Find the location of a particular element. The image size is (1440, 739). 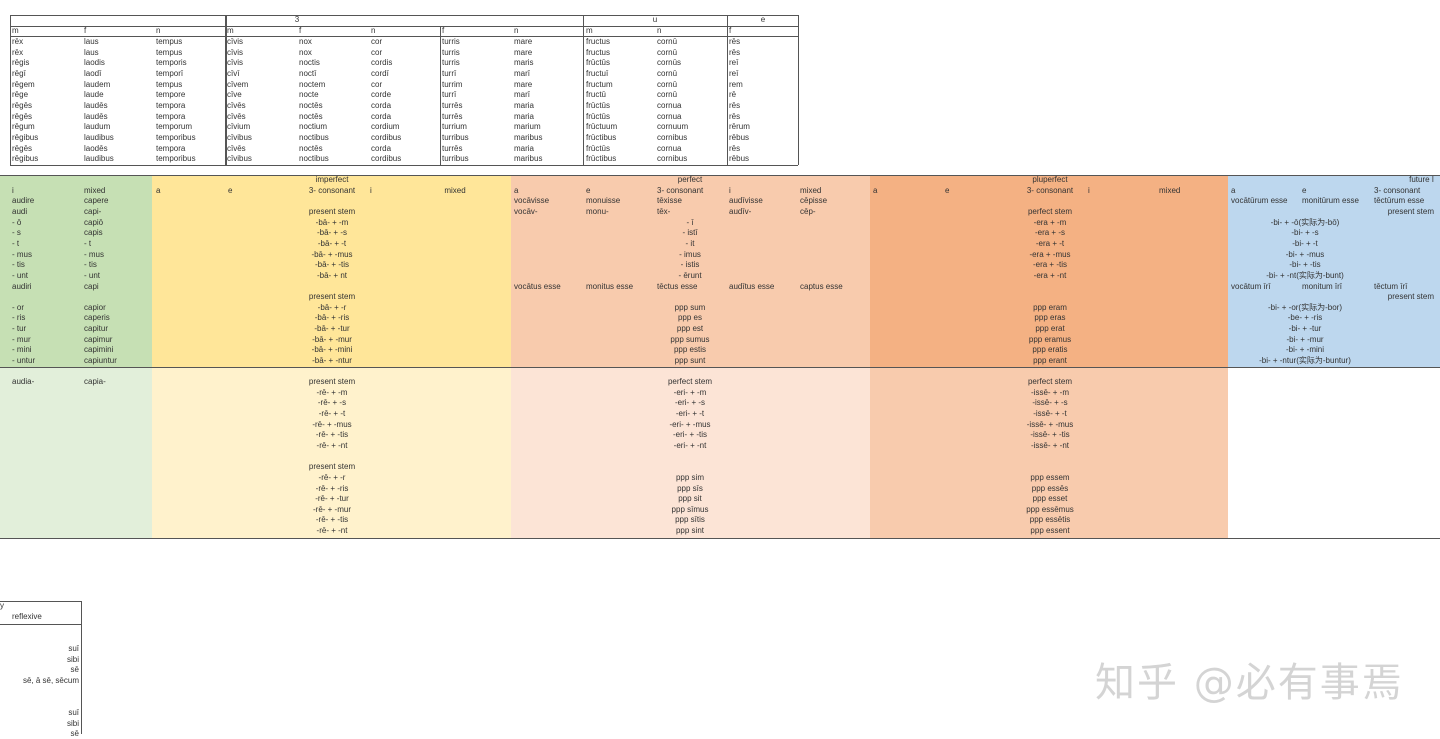

conjugation-cell-fut-a: vocātum īrī is located at coordinates (1251, 286).